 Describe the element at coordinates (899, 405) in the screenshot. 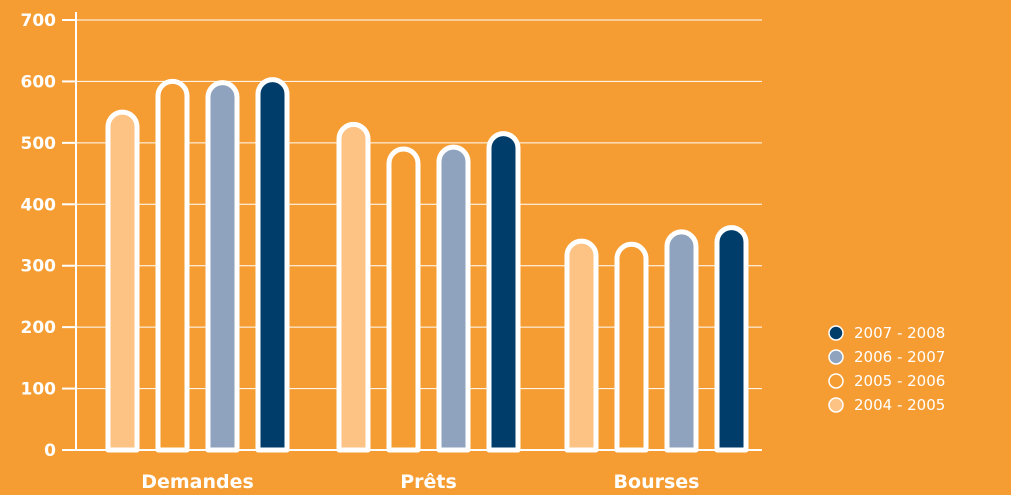

I see `legend-label: 2004 - 2005` at that location.